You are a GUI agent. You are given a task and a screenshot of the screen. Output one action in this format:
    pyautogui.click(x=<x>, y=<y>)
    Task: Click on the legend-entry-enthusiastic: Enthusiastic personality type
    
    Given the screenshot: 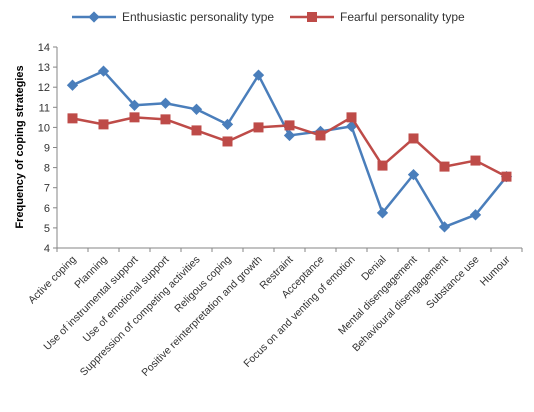 What is the action you would take?
    pyautogui.click(x=173, y=17)
    